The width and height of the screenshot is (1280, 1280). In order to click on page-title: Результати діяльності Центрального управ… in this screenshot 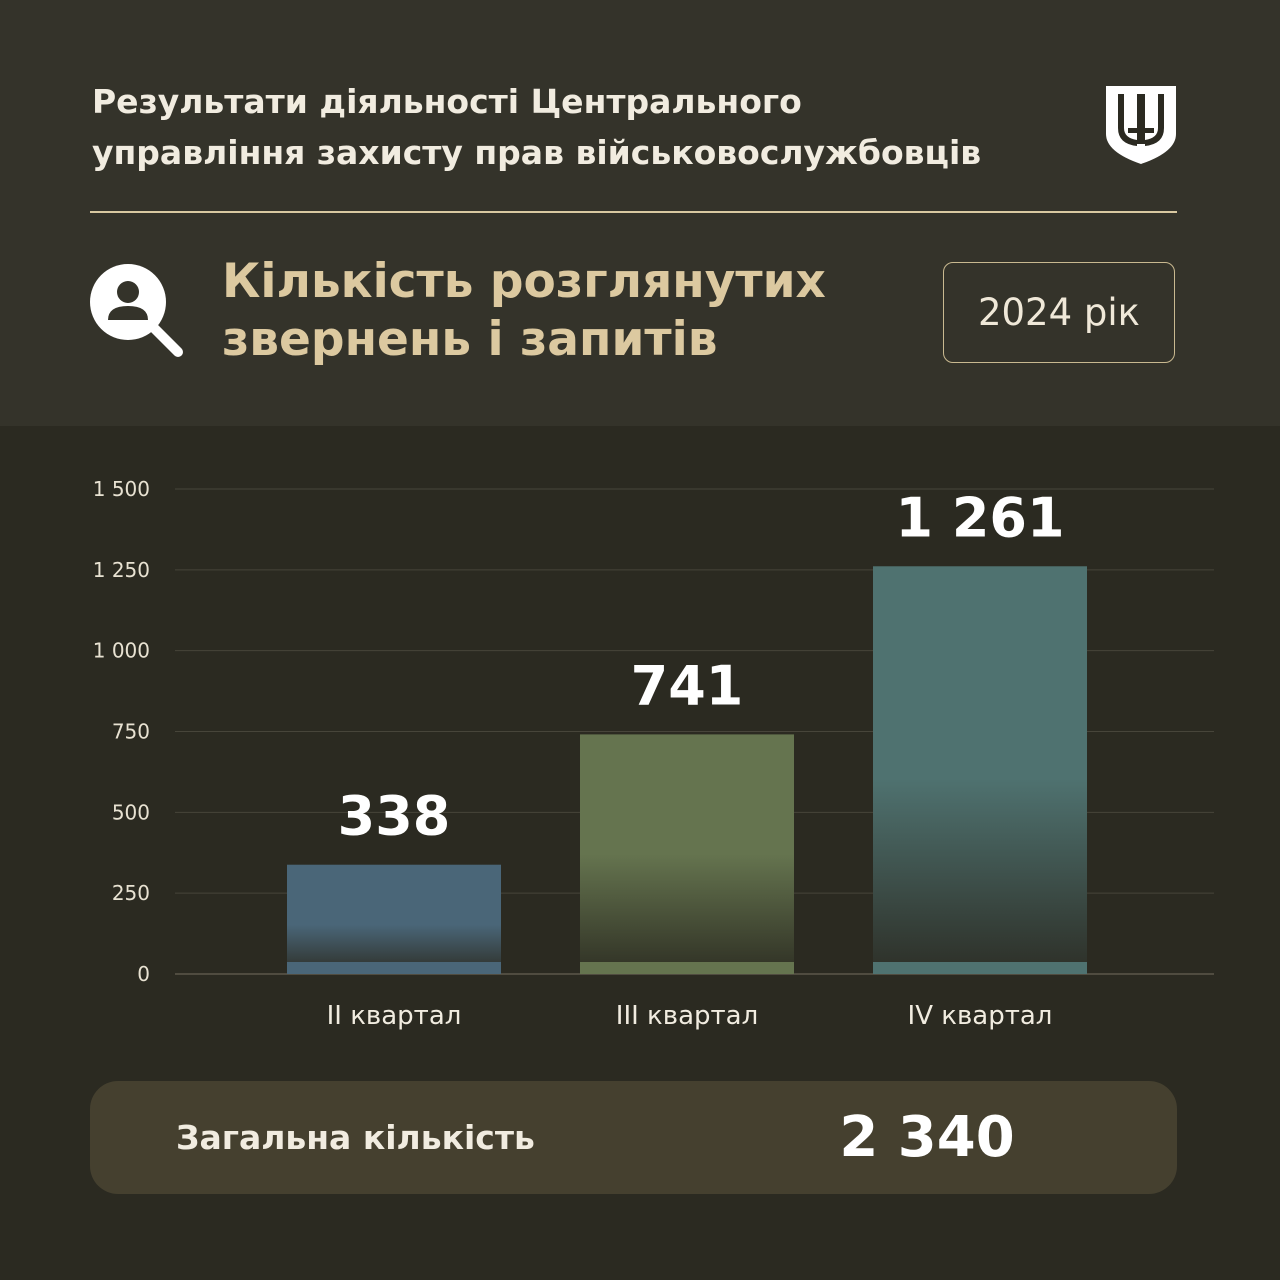, I will do `click(572, 127)`.